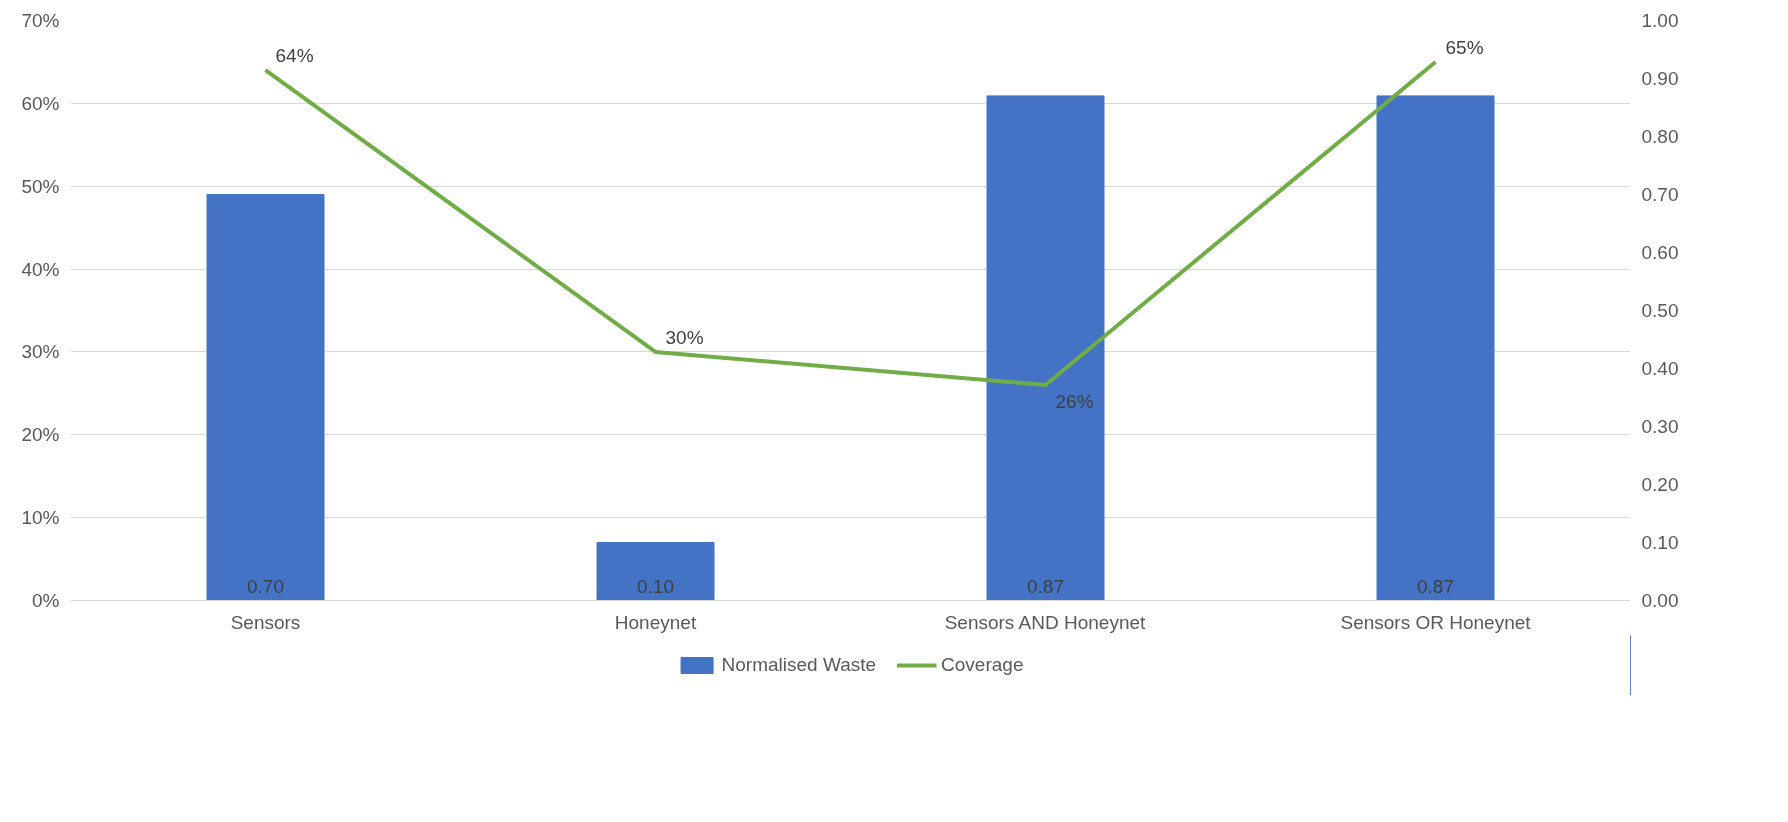 The image size is (1788, 822). I want to click on y-tick-label: 30%, so click(40, 352).